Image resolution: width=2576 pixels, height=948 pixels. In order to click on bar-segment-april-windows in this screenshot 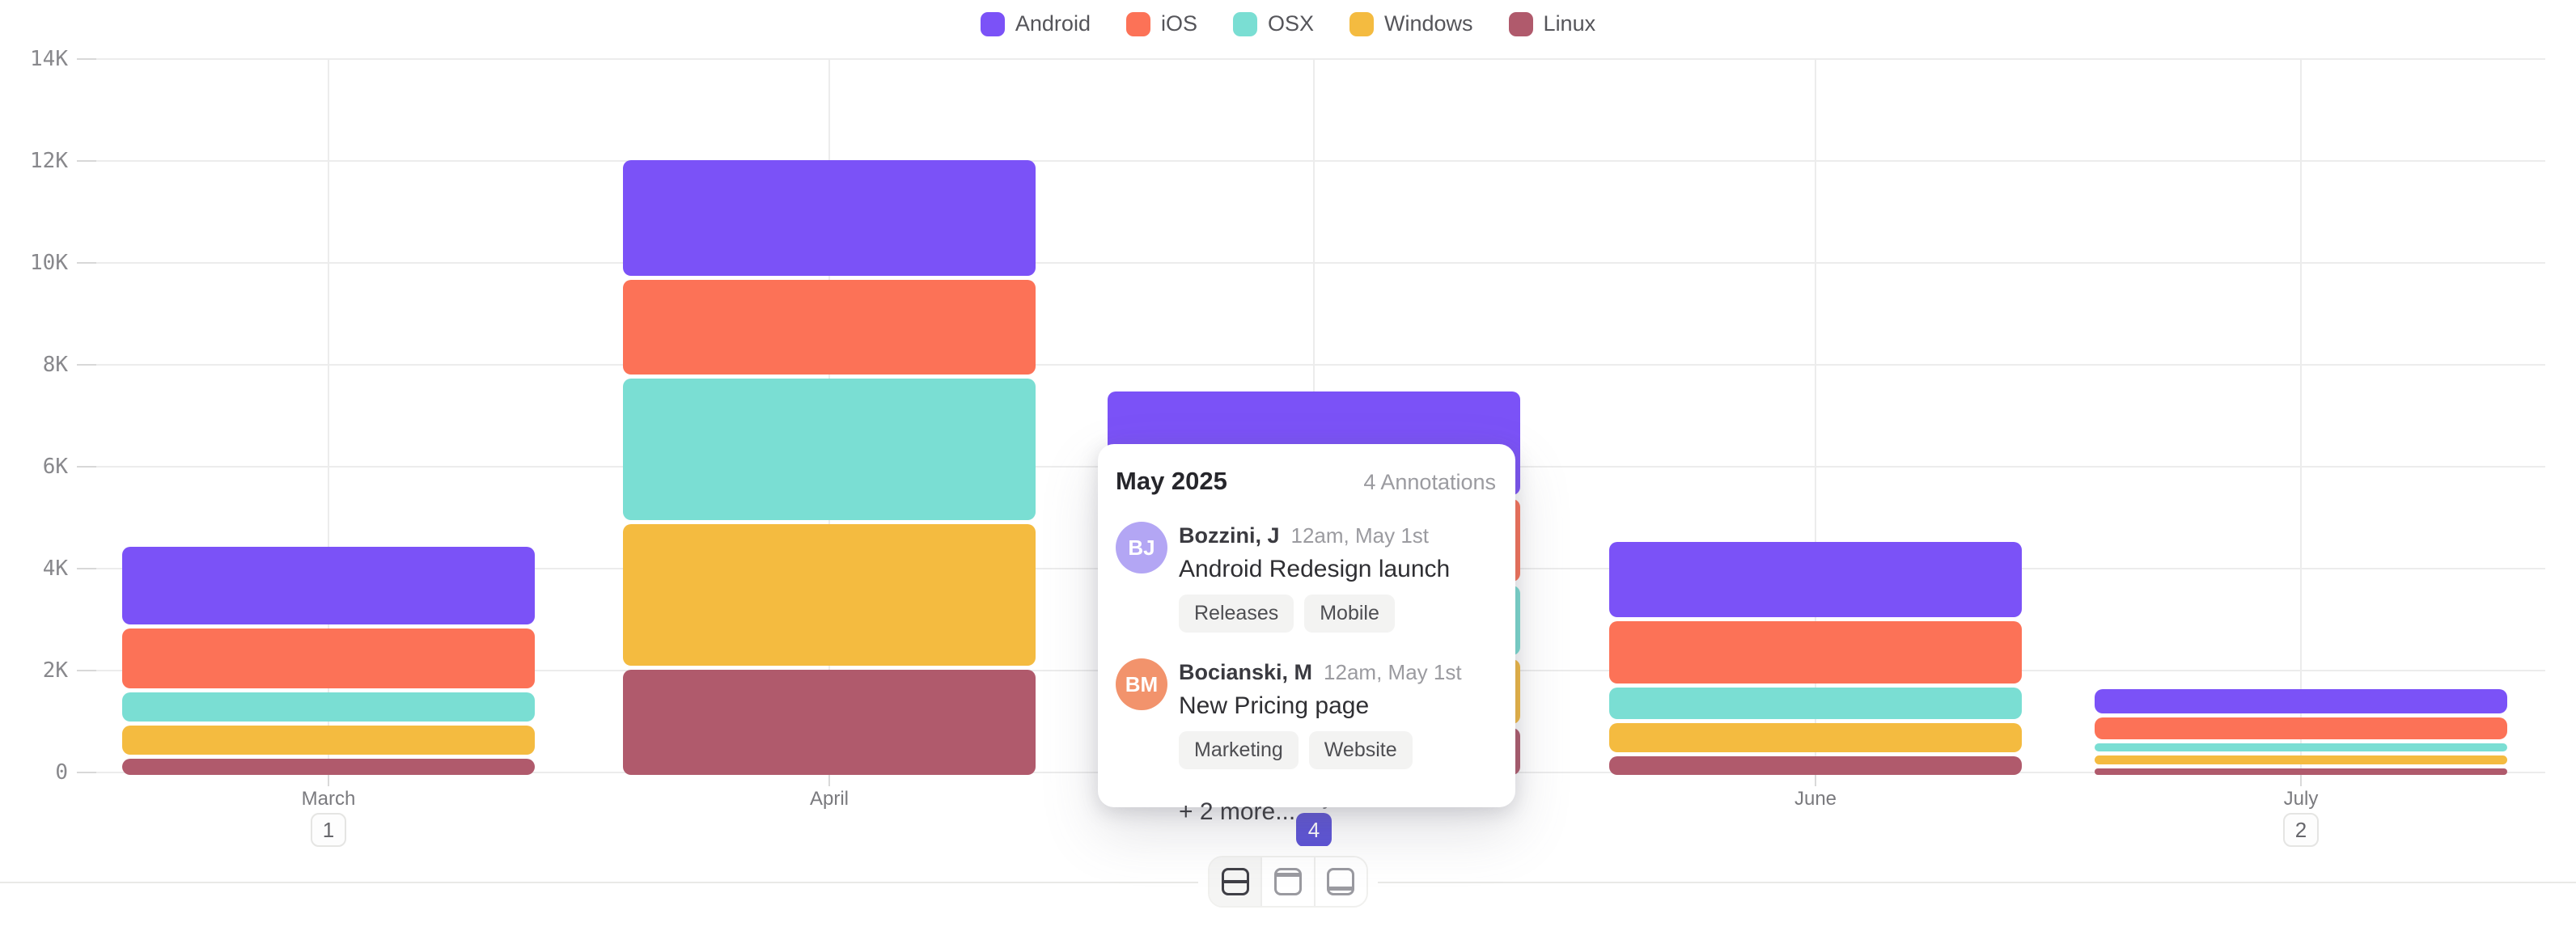, I will do `click(829, 595)`.